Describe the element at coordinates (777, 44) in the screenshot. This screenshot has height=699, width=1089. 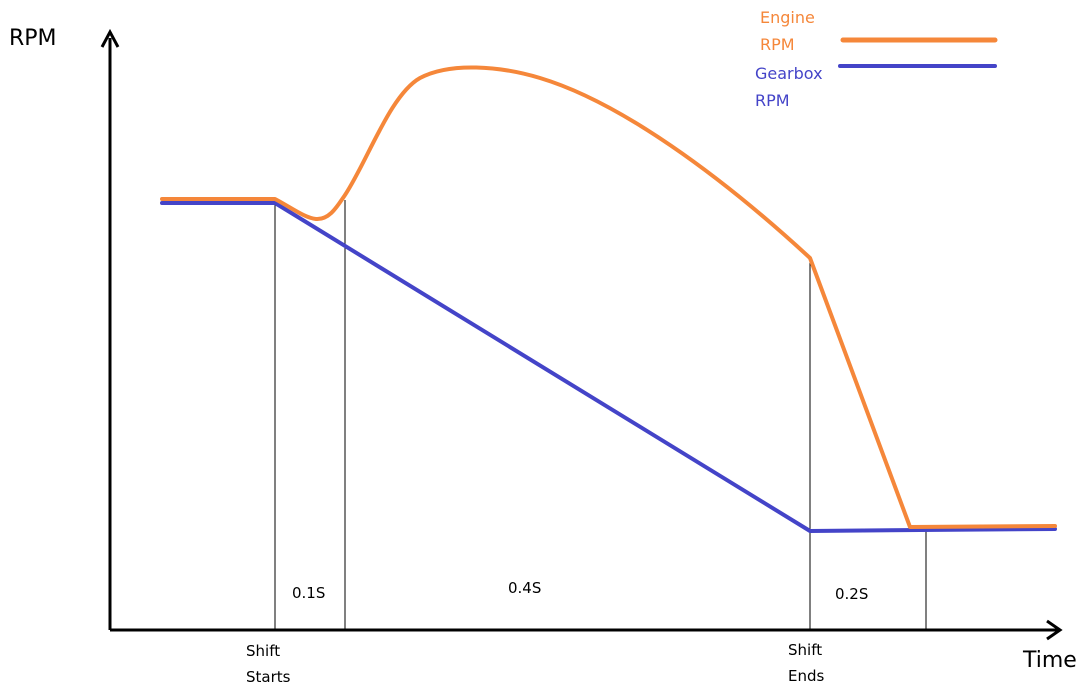
I see `legend-engine-label-line2: RPM` at that location.